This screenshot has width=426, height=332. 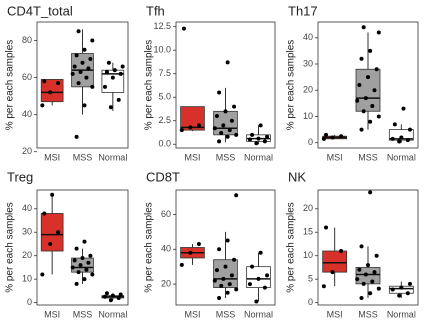 I want to click on y-tick-label: 5, so click(x=310, y=279).